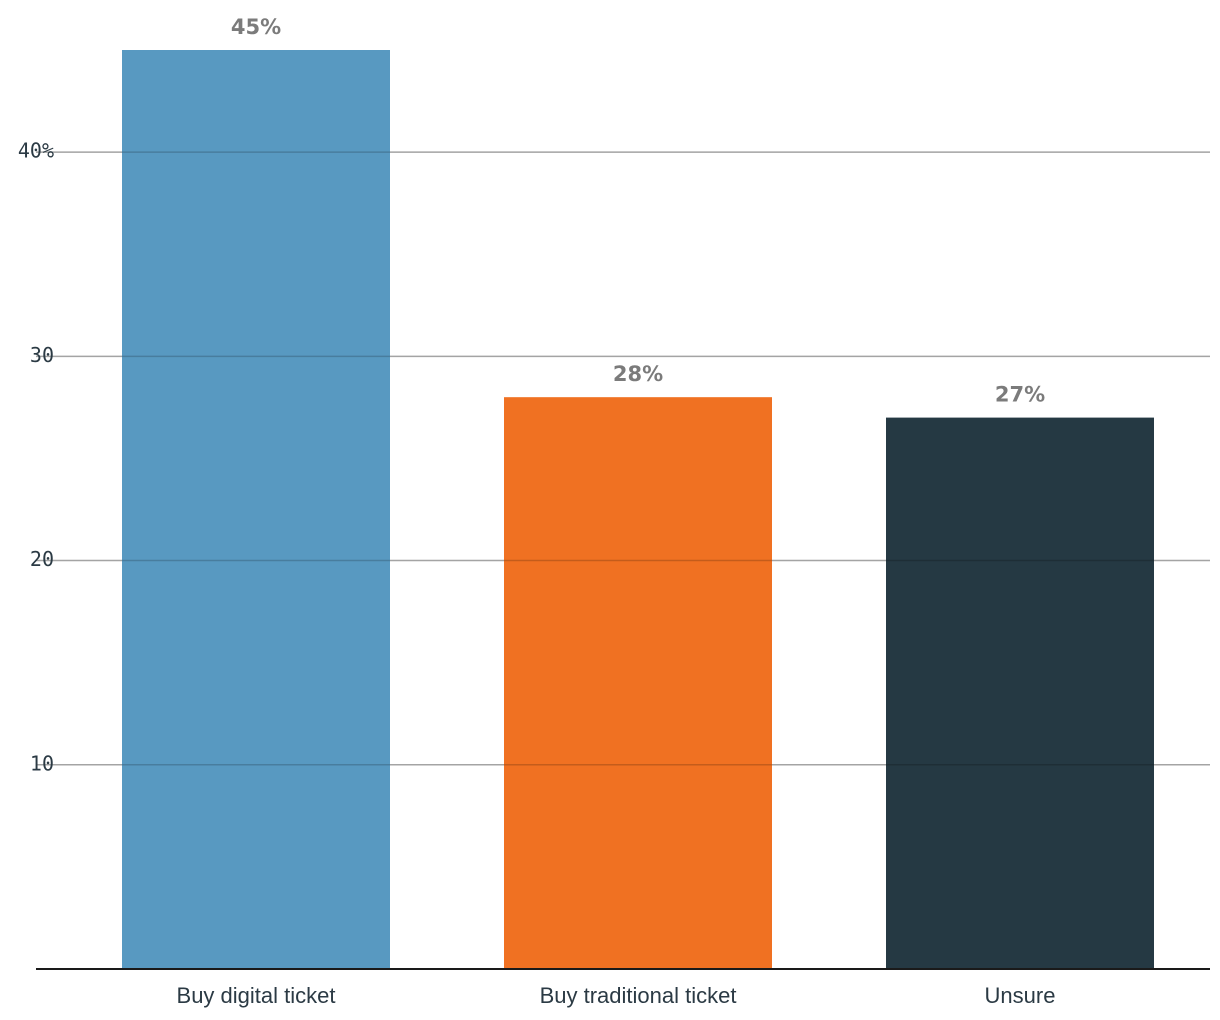 This screenshot has width=1220, height=1020. Describe the element at coordinates (36, 151) in the screenshot. I see `y-tick-label: 40%` at that location.